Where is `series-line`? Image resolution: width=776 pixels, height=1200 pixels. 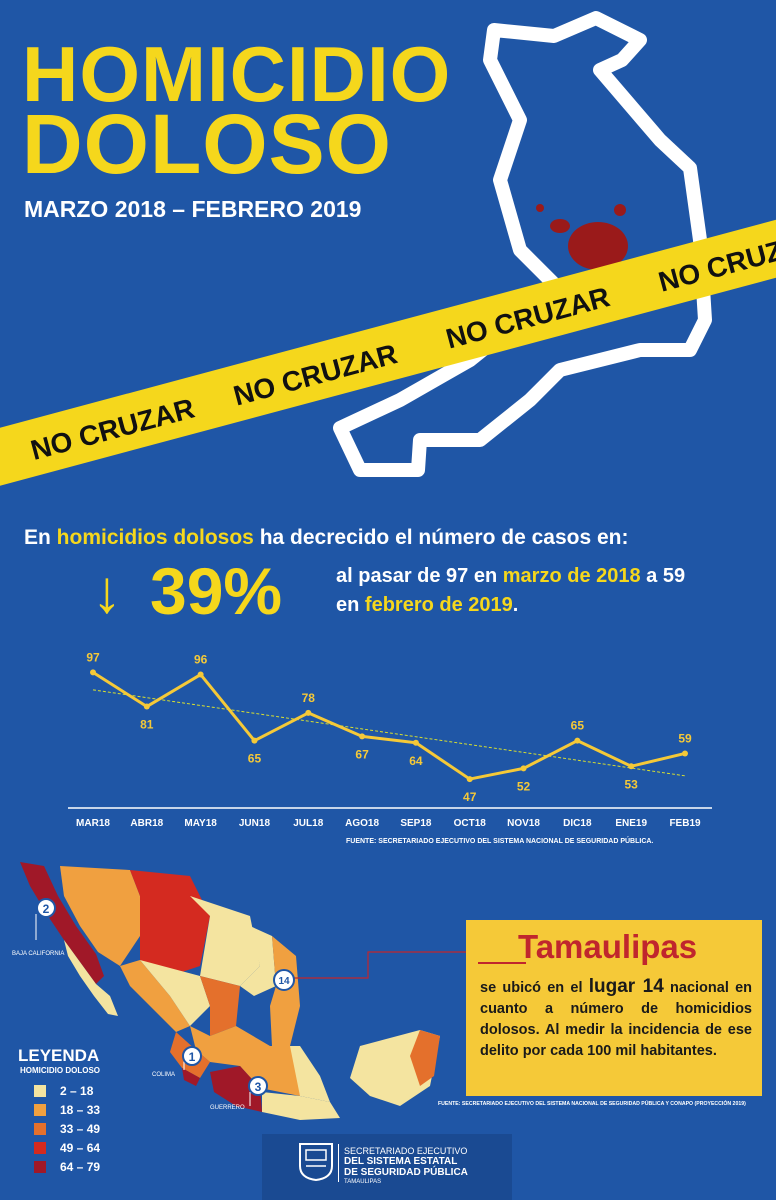
series-line is located at coordinates (389, 726).